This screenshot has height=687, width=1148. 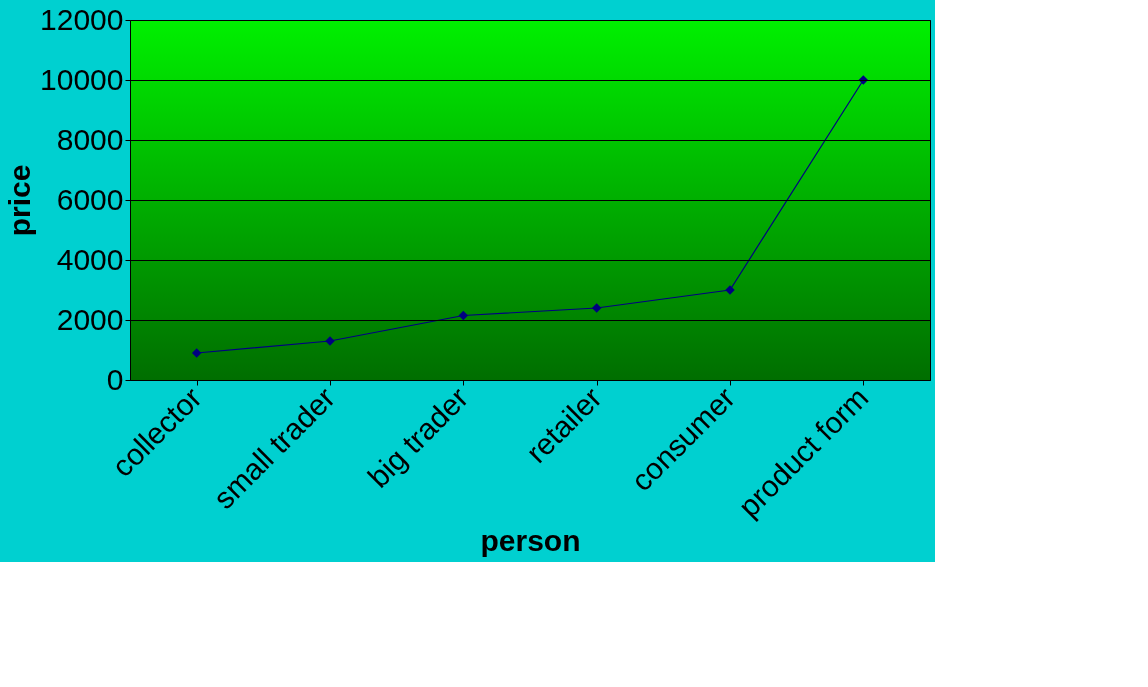 What do you see at coordinates (530, 541) in the screenshot?
I see `x-axis-title: person` at bounding box center [530, 541].